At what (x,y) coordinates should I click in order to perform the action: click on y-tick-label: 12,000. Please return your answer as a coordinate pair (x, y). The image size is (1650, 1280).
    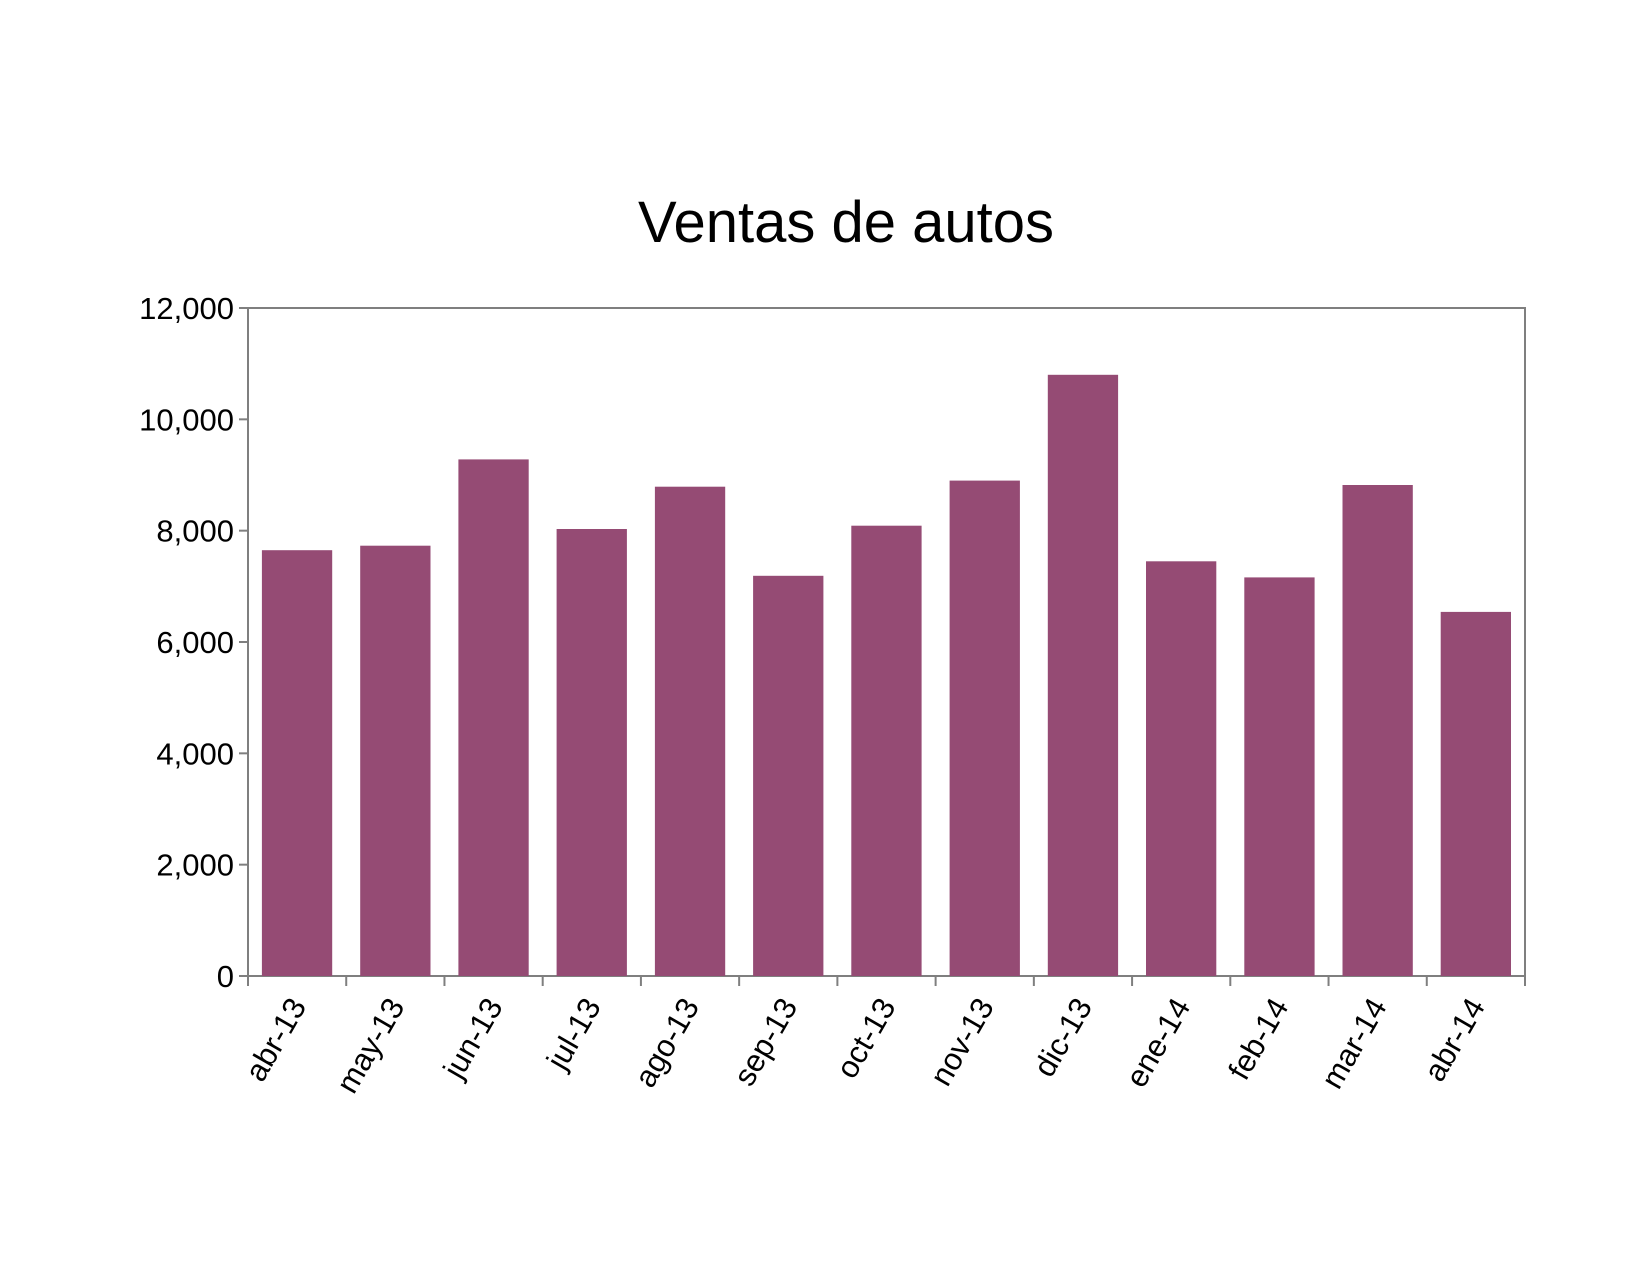
    Looking at the image, I should click on (186, 308).